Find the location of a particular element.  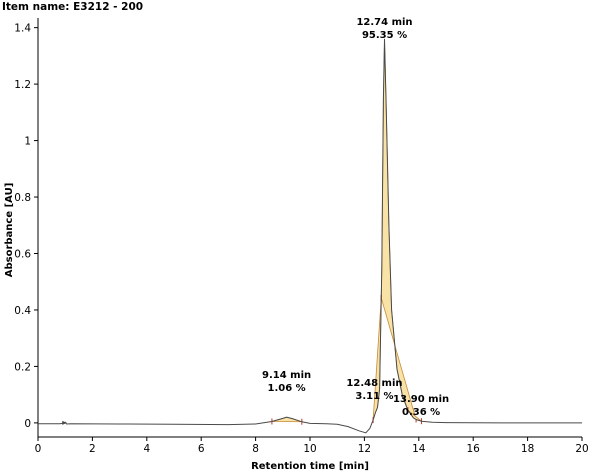

peak-time-label: 12.48 min is located at coordinates (374, 383).